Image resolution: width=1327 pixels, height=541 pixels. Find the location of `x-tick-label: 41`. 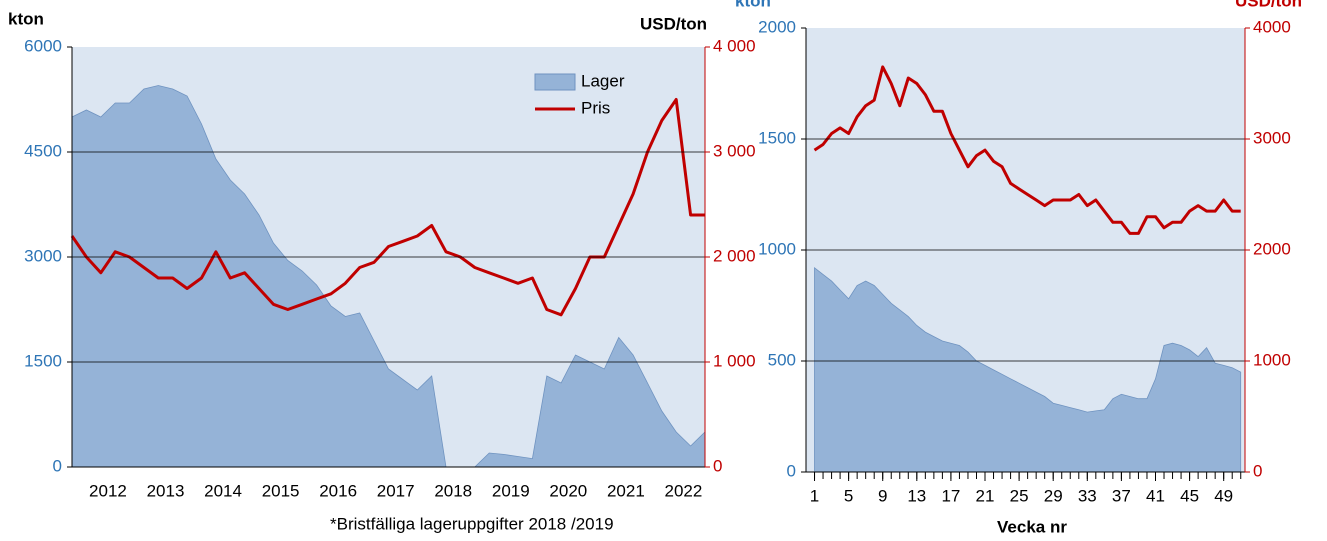

x-tick-label: 41 is located at coordinates (1155, 495).